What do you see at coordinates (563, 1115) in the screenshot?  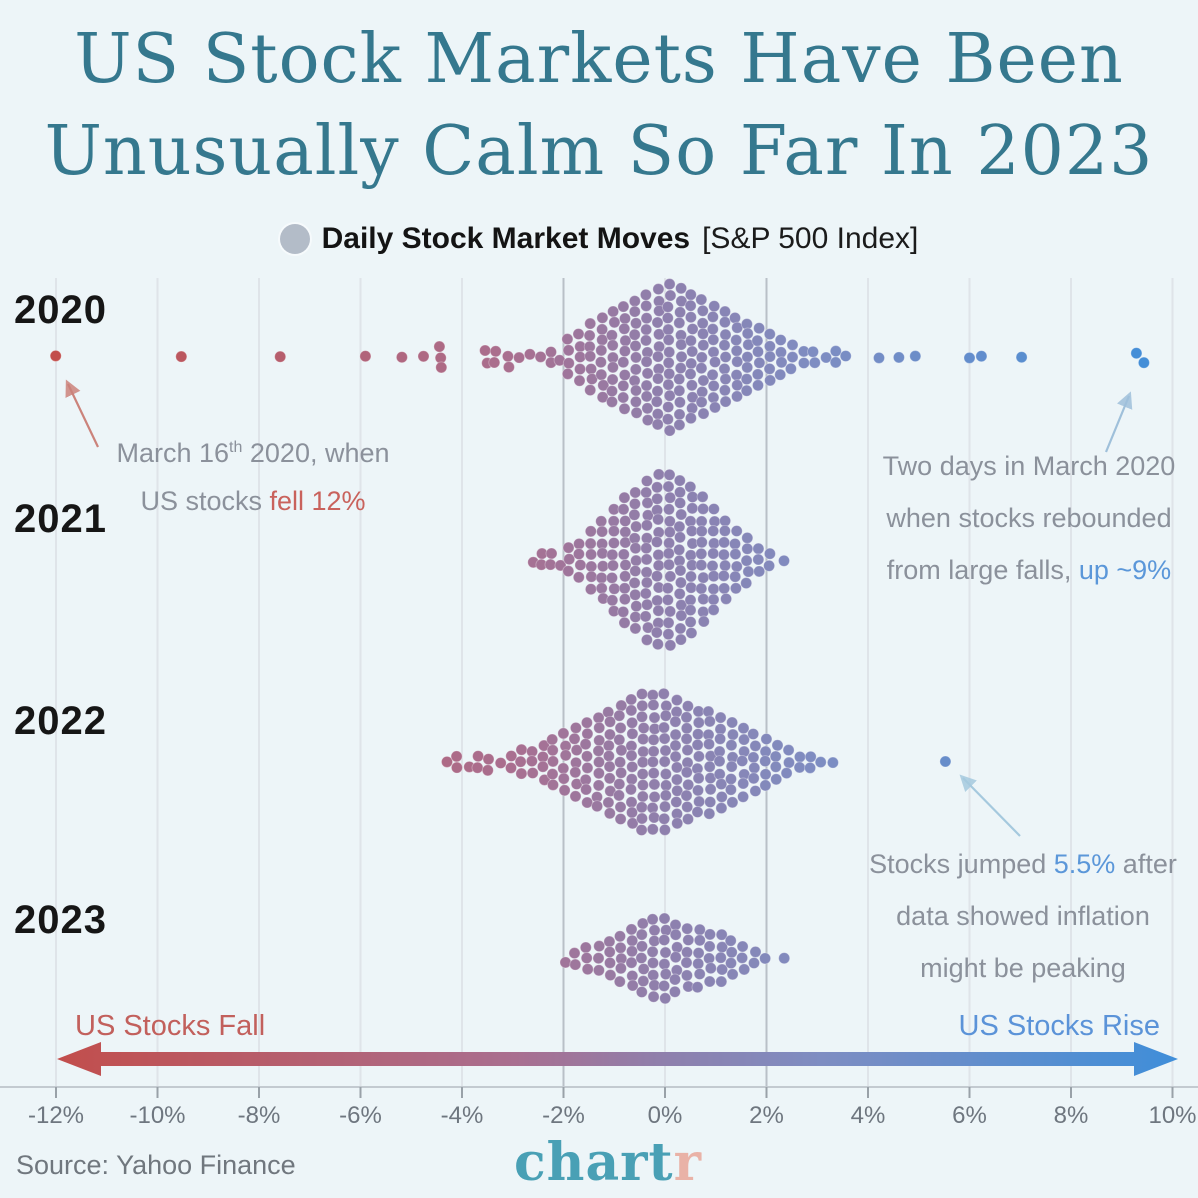 I see `x-axis-tick-label: -2%` at bounding box center [563, 1115].